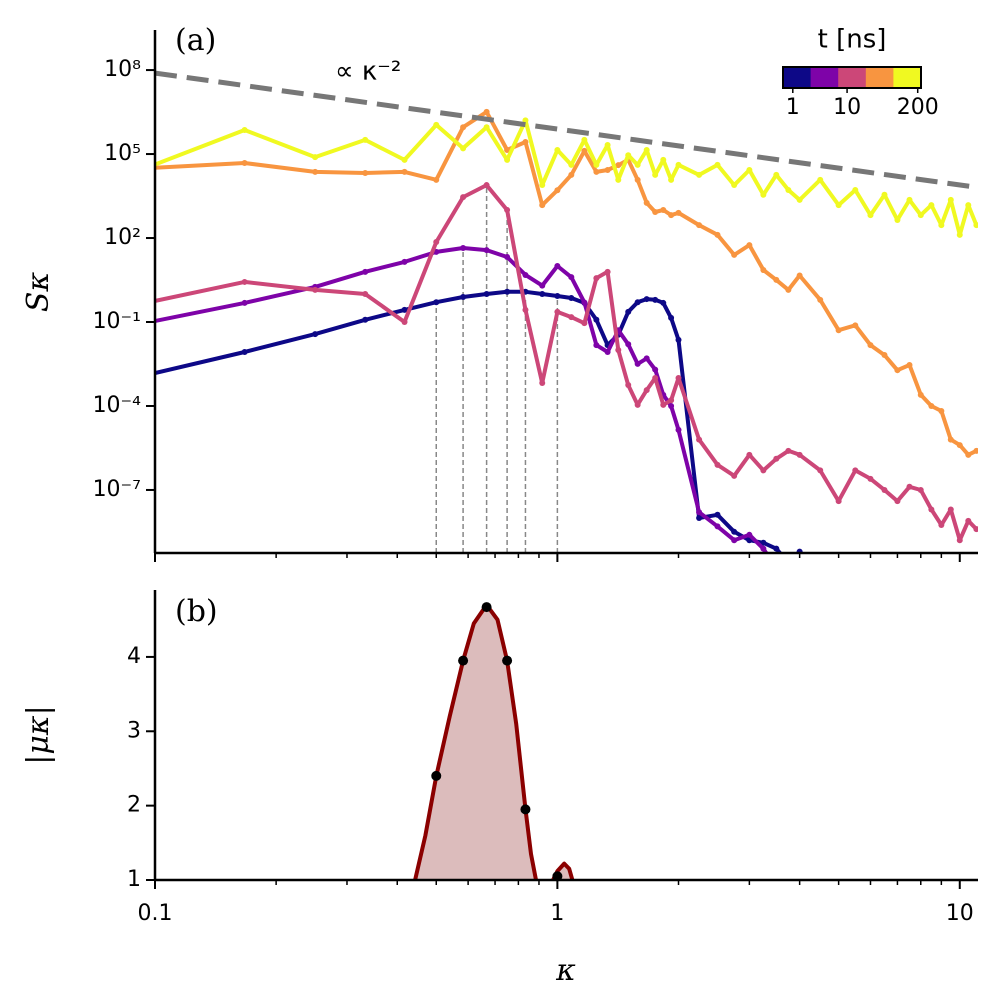  Describe the element at coordinates (494, 742) in the screenshot. I see `area` at that location.